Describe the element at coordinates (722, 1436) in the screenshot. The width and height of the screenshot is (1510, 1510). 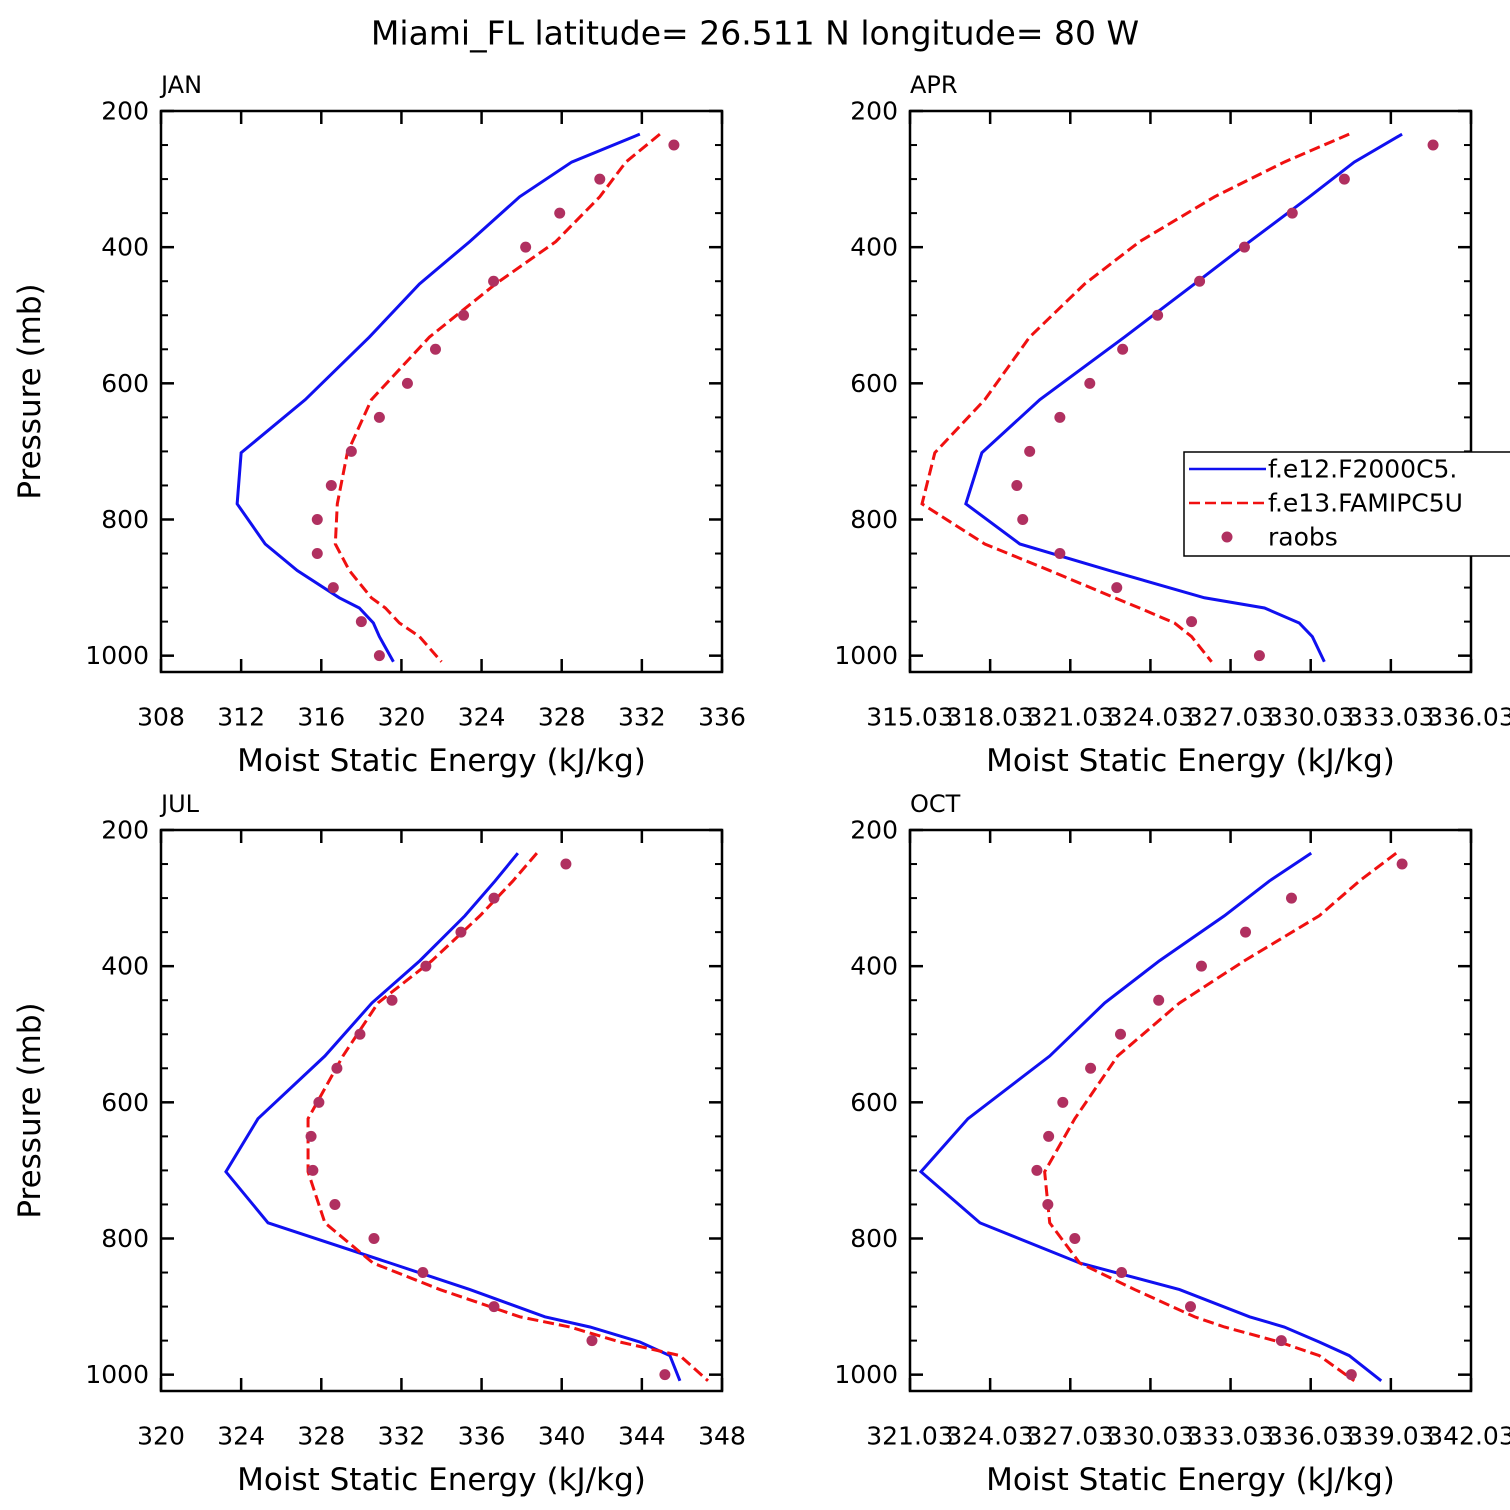
I see `x-tick-label: 348` at that location.